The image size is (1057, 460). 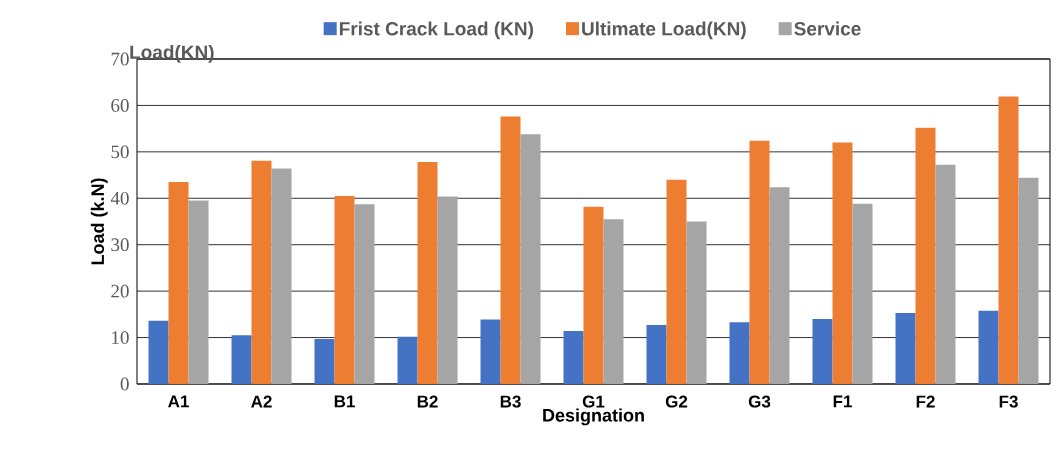 What do you see at coordinates (827, 28) in the screenshot?
I see `legend-label: Service` at bounding box center [827, 28].